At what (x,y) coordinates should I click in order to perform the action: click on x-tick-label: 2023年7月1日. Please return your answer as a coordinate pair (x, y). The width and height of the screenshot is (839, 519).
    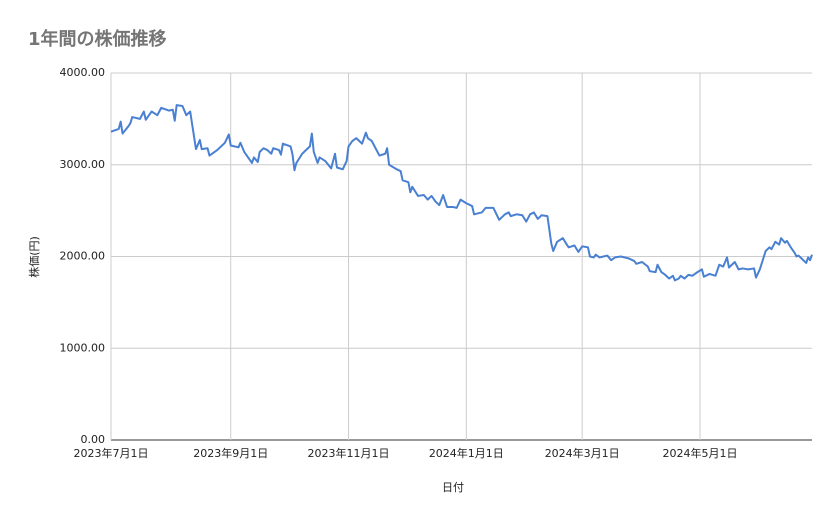
    Looking at the image, I should click on (111, 453).